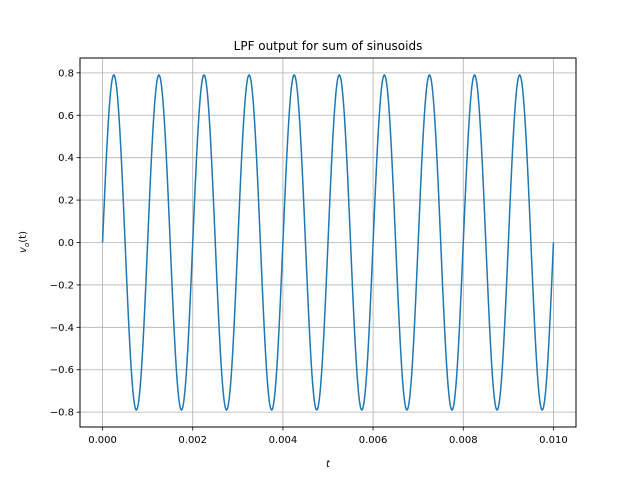 The width and height of the screenshot is (640, 480). What do you see at coordinates (102, 440) in the screenshot?
I see `x-tick-label: 0.000` at bounding box center [102, 440].